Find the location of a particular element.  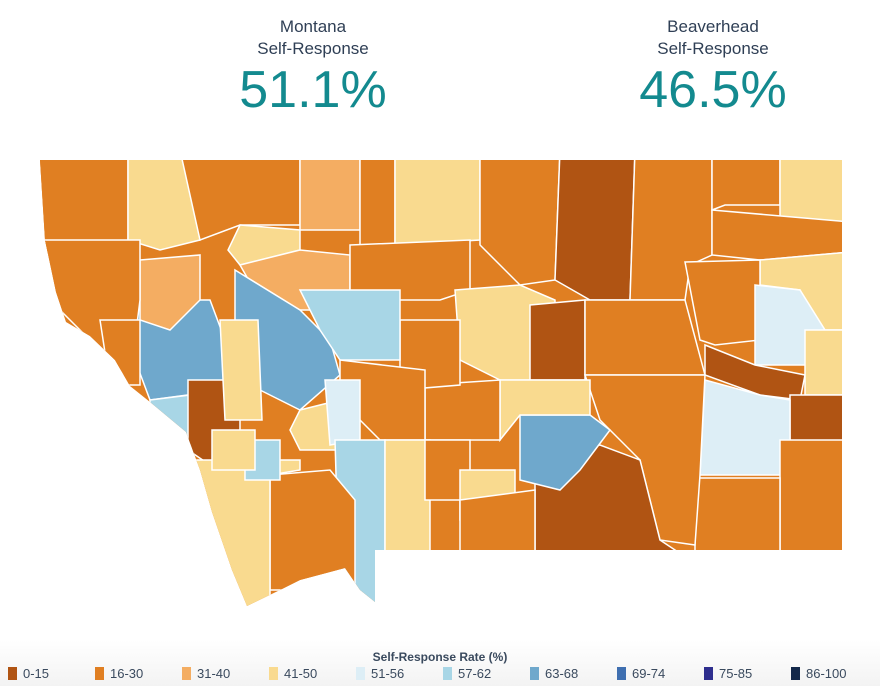

legend-item: 75-85 is located at coordinates (747, 673).